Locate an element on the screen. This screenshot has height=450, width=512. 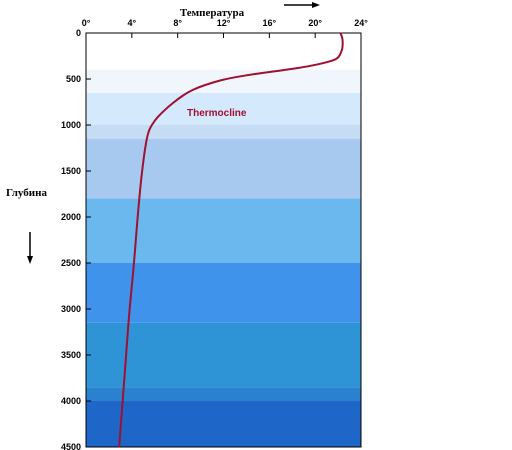
y-tick-label: 1000 is located at coordinates (71, 125).